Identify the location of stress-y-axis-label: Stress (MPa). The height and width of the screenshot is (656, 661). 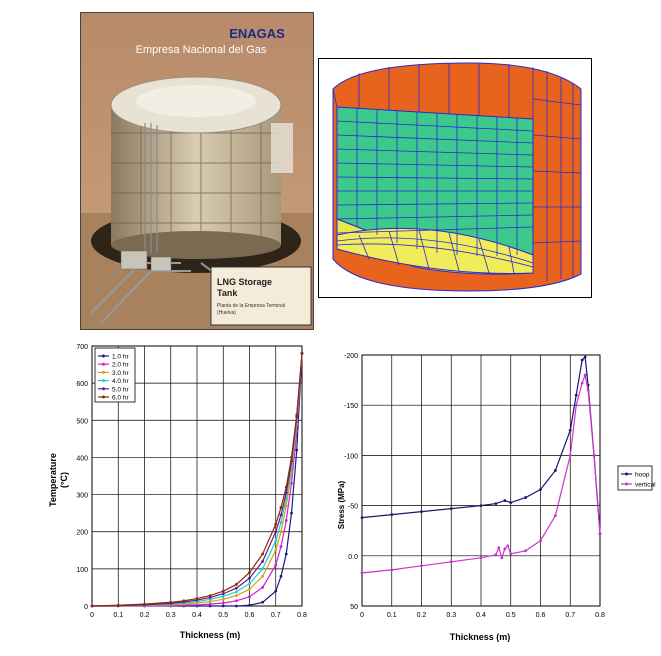
(341, 504).